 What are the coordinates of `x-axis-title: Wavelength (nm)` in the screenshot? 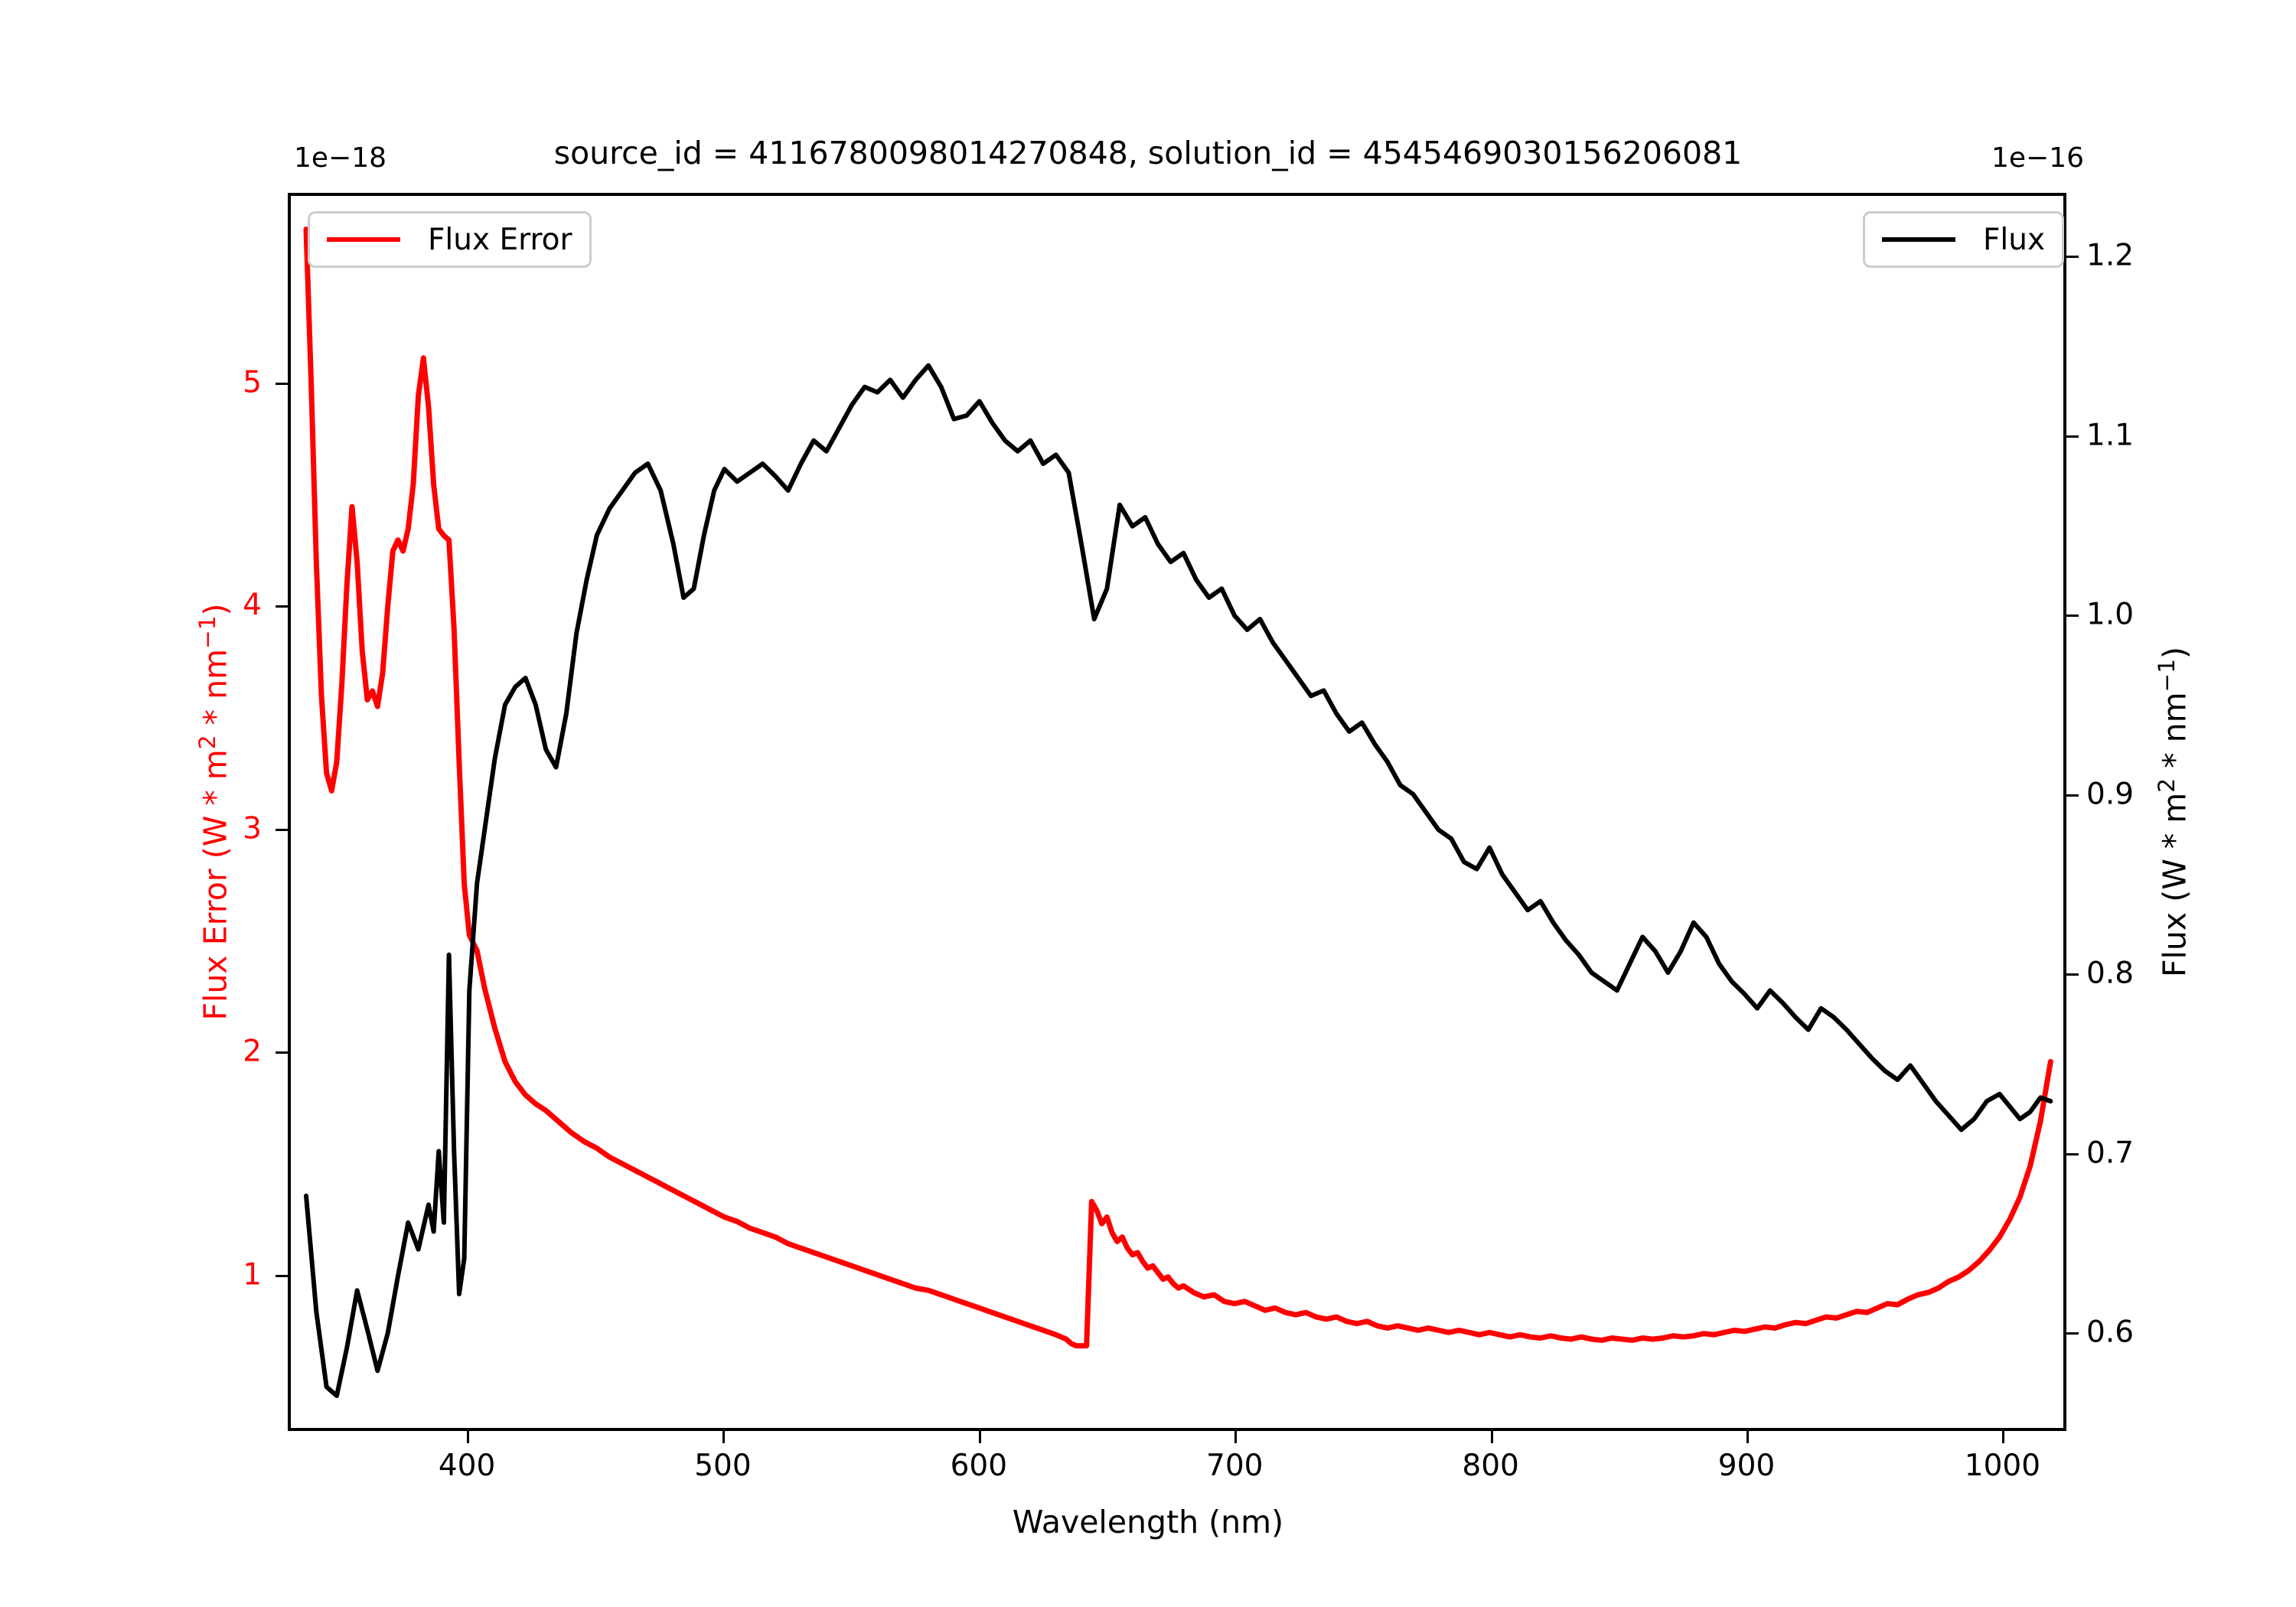 It's located at (1148, 1522).